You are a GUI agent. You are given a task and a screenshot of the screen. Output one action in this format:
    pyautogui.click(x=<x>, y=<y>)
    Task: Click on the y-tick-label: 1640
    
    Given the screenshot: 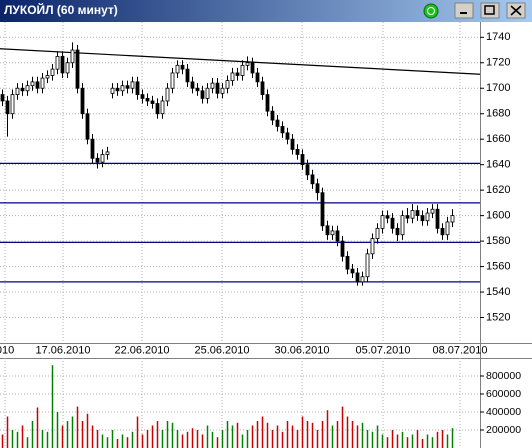 What is the action you would take?
    pyautogui.click(x=498, y=165)
    